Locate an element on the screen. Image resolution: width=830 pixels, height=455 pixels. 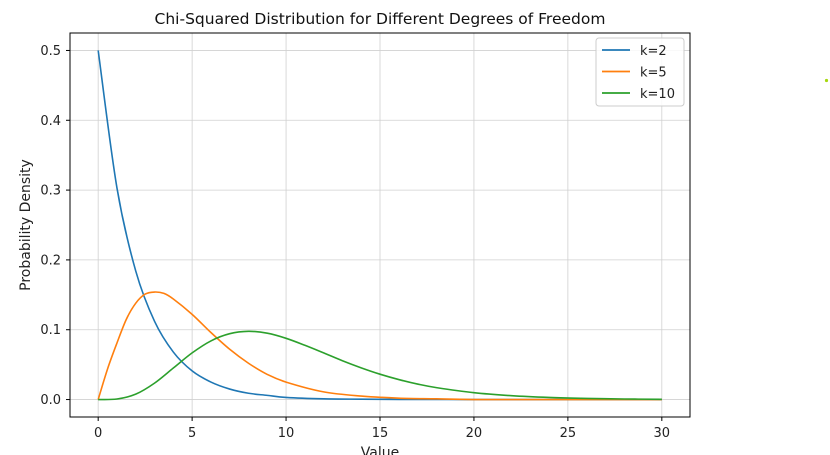
y-tick-label: 0.1 is located at coordinates (50, 330).